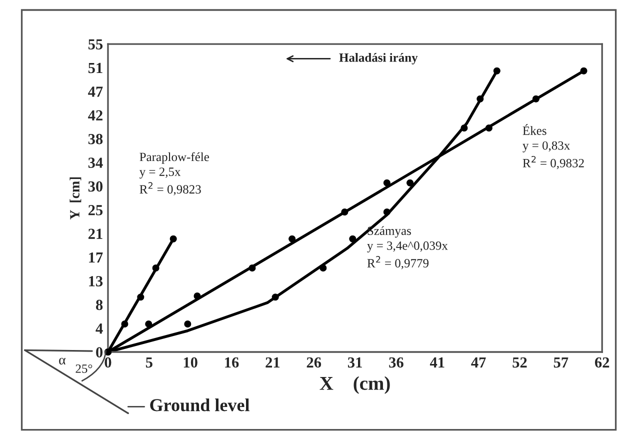  Describe the element at coordinates (95, 163) in the screenshot. I see `y-tick-label: 34` at that location.